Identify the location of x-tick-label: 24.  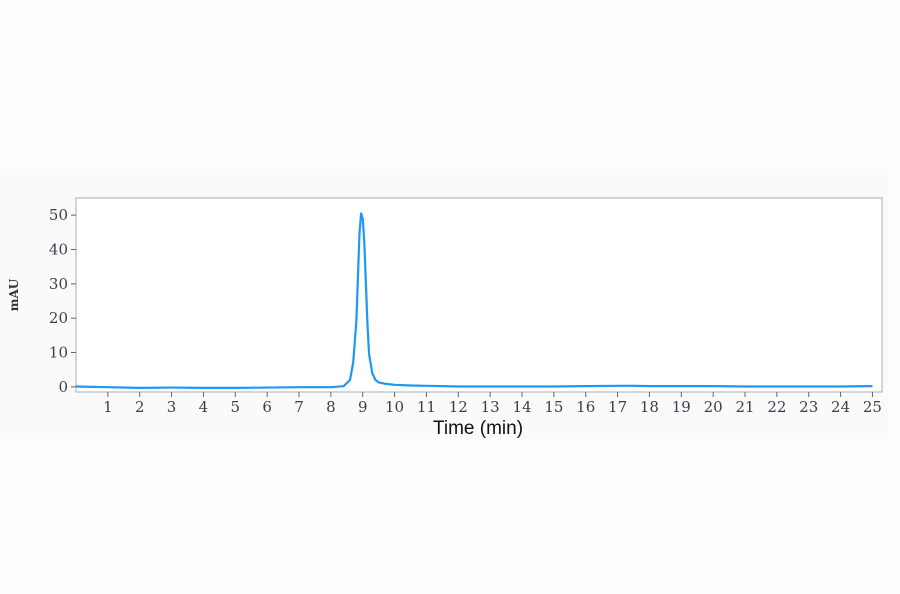
(840, 407).